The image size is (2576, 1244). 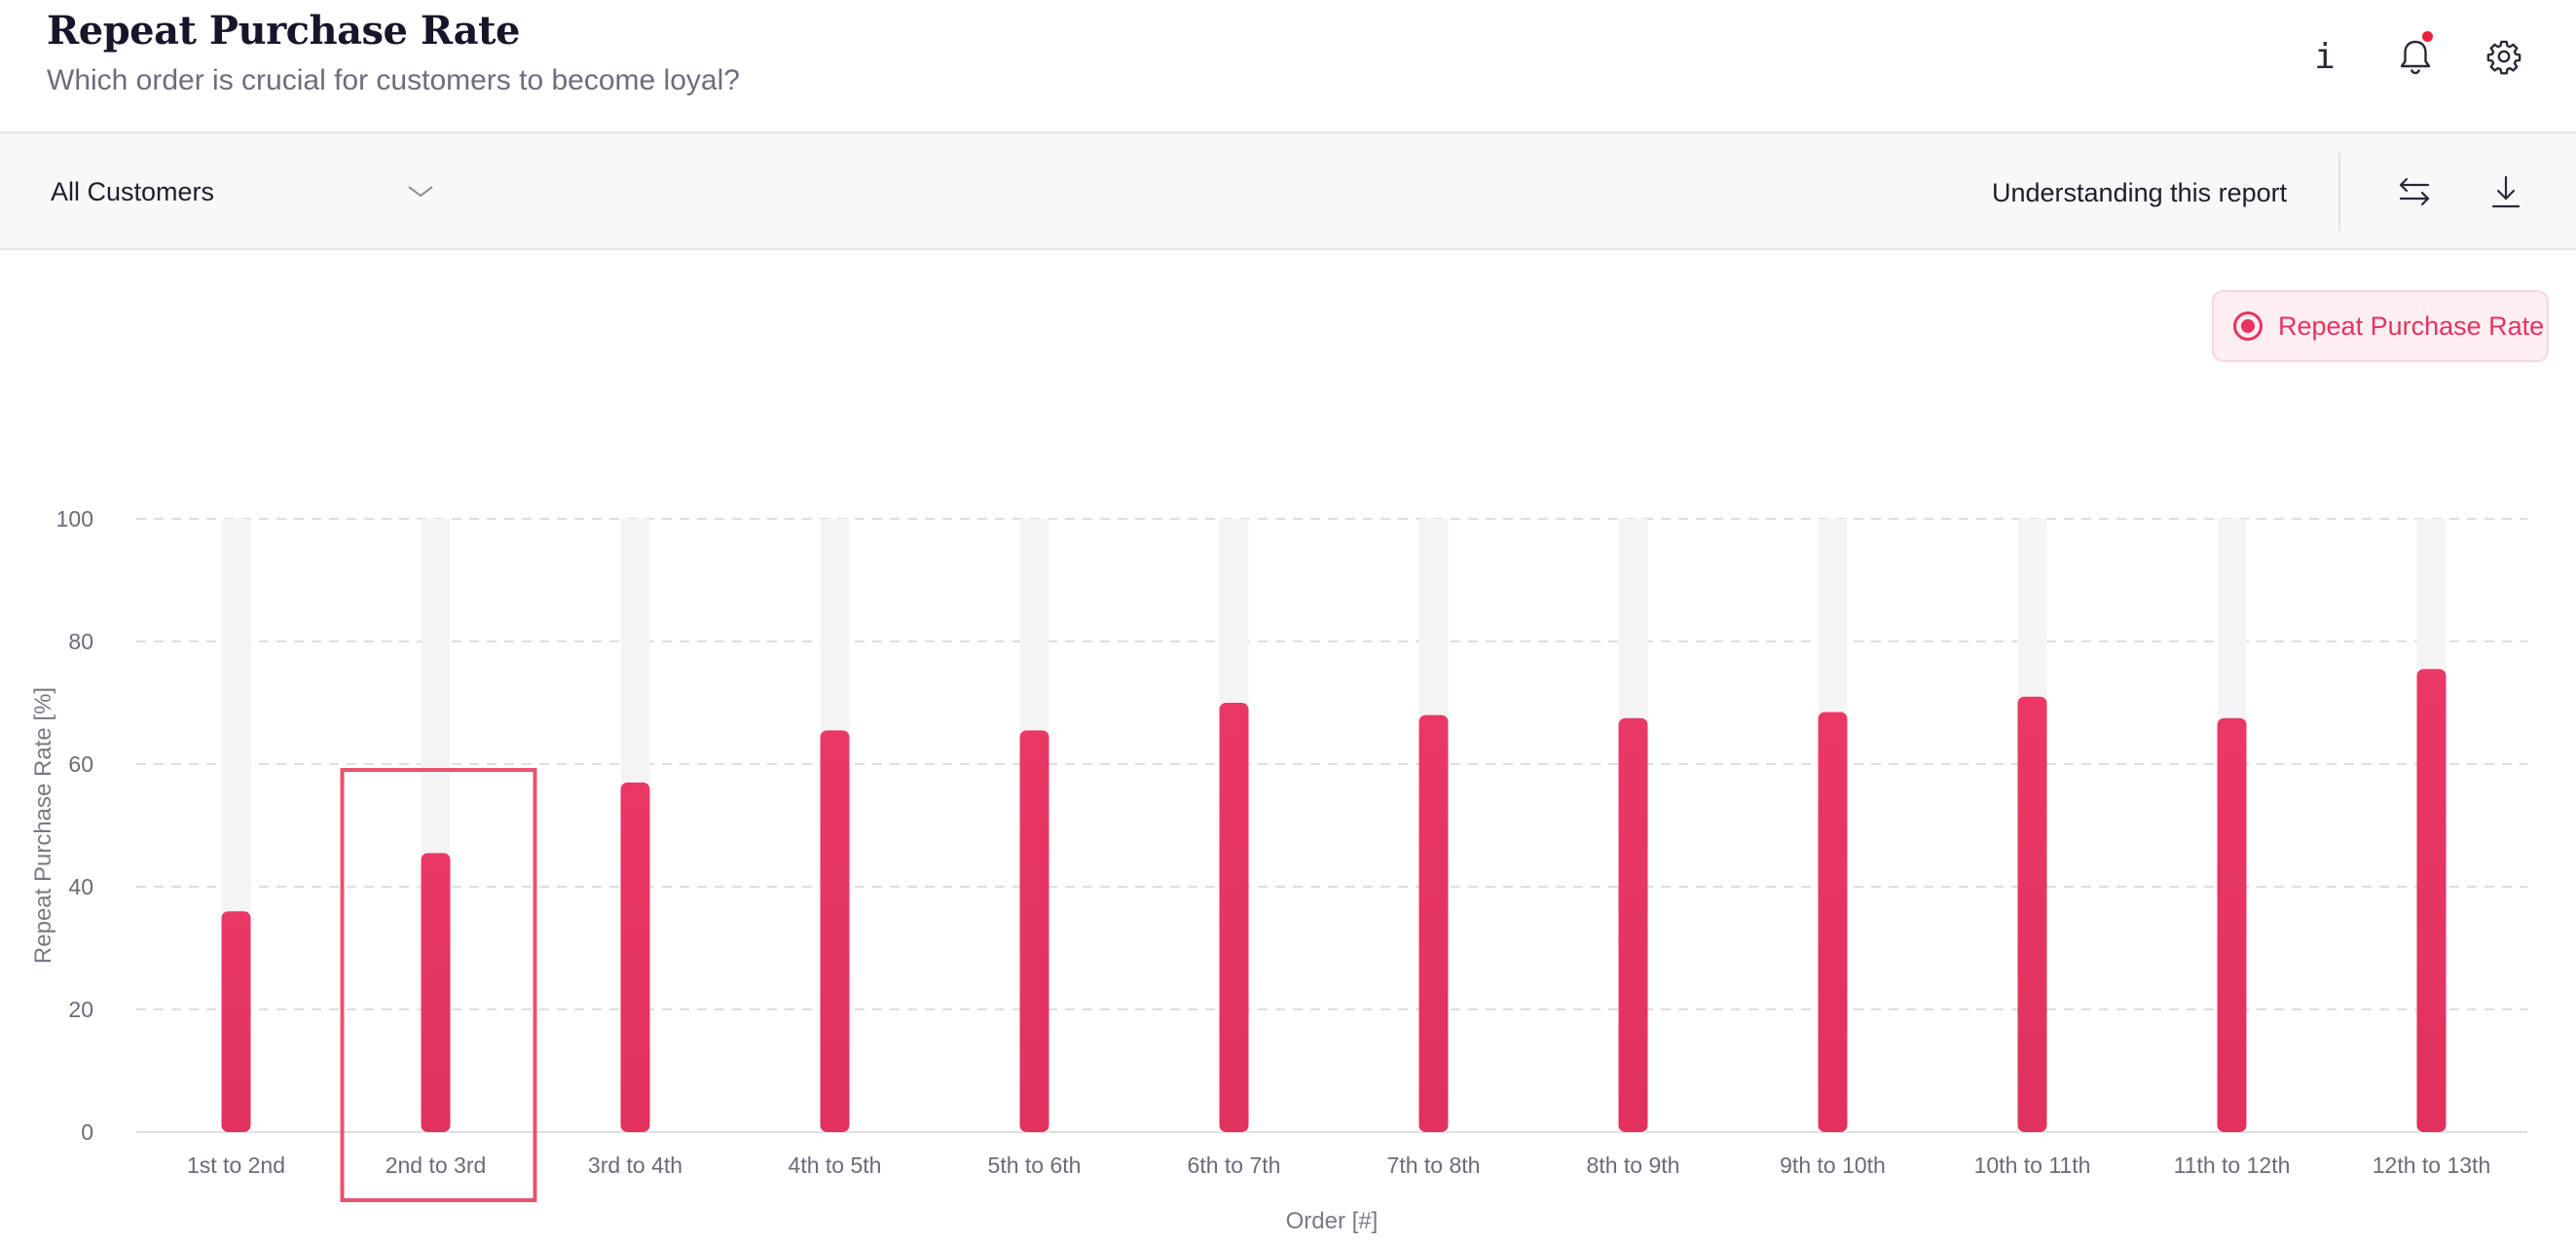 What do you see at coordinates (2325, 56) in the screenshot?
I see `info-icon: i` at bounding box center [2325, 56].